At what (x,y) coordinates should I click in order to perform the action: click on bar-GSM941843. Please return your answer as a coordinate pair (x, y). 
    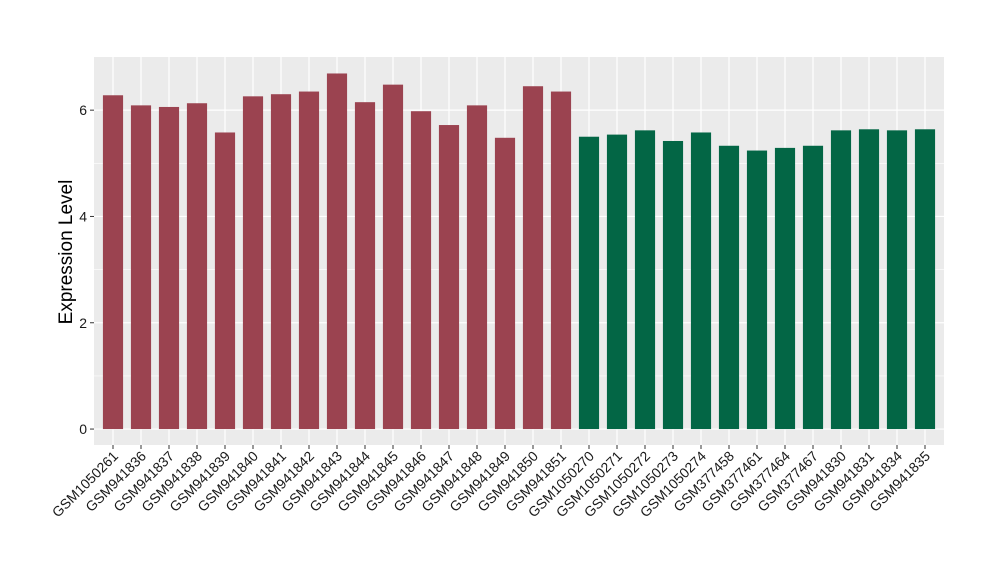
    Looking at the image, I should click on (337, 251).